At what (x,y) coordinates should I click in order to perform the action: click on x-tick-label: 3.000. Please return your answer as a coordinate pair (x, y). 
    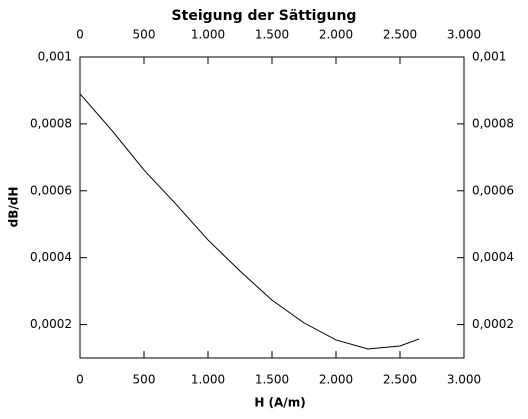
    Looking at the image, I should click on (464, 380).